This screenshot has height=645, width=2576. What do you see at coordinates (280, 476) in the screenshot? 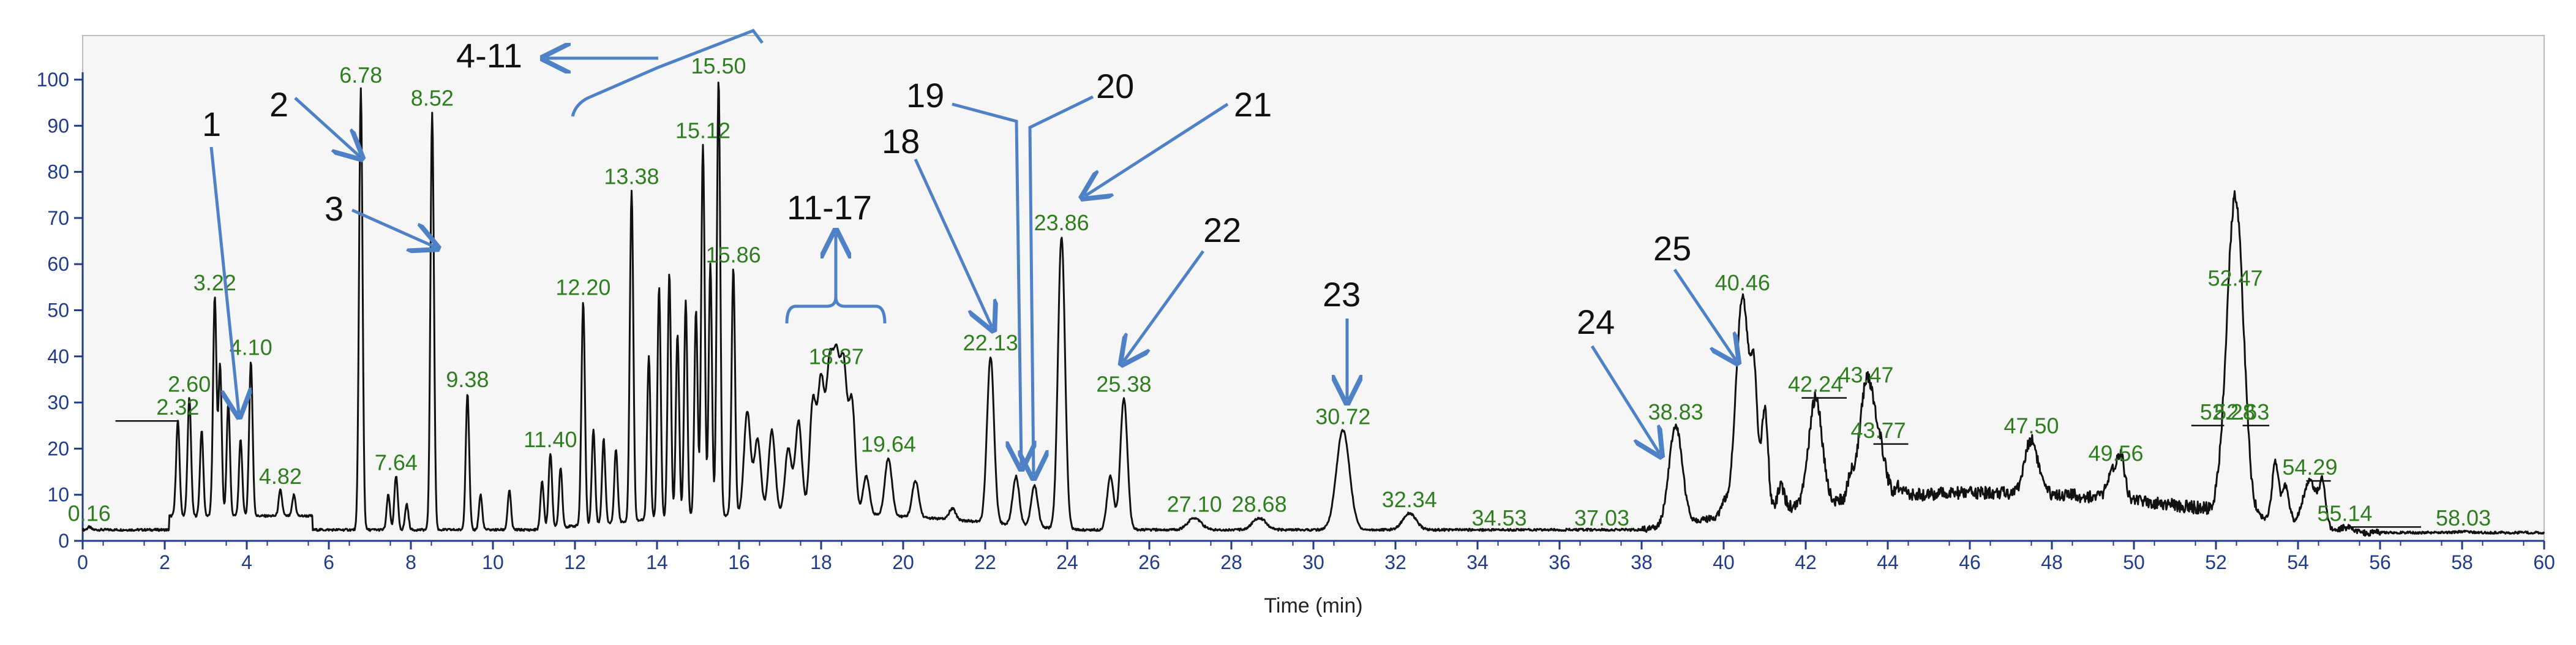
I see `peak-label: 4.82` at bounding box center [280, 476].